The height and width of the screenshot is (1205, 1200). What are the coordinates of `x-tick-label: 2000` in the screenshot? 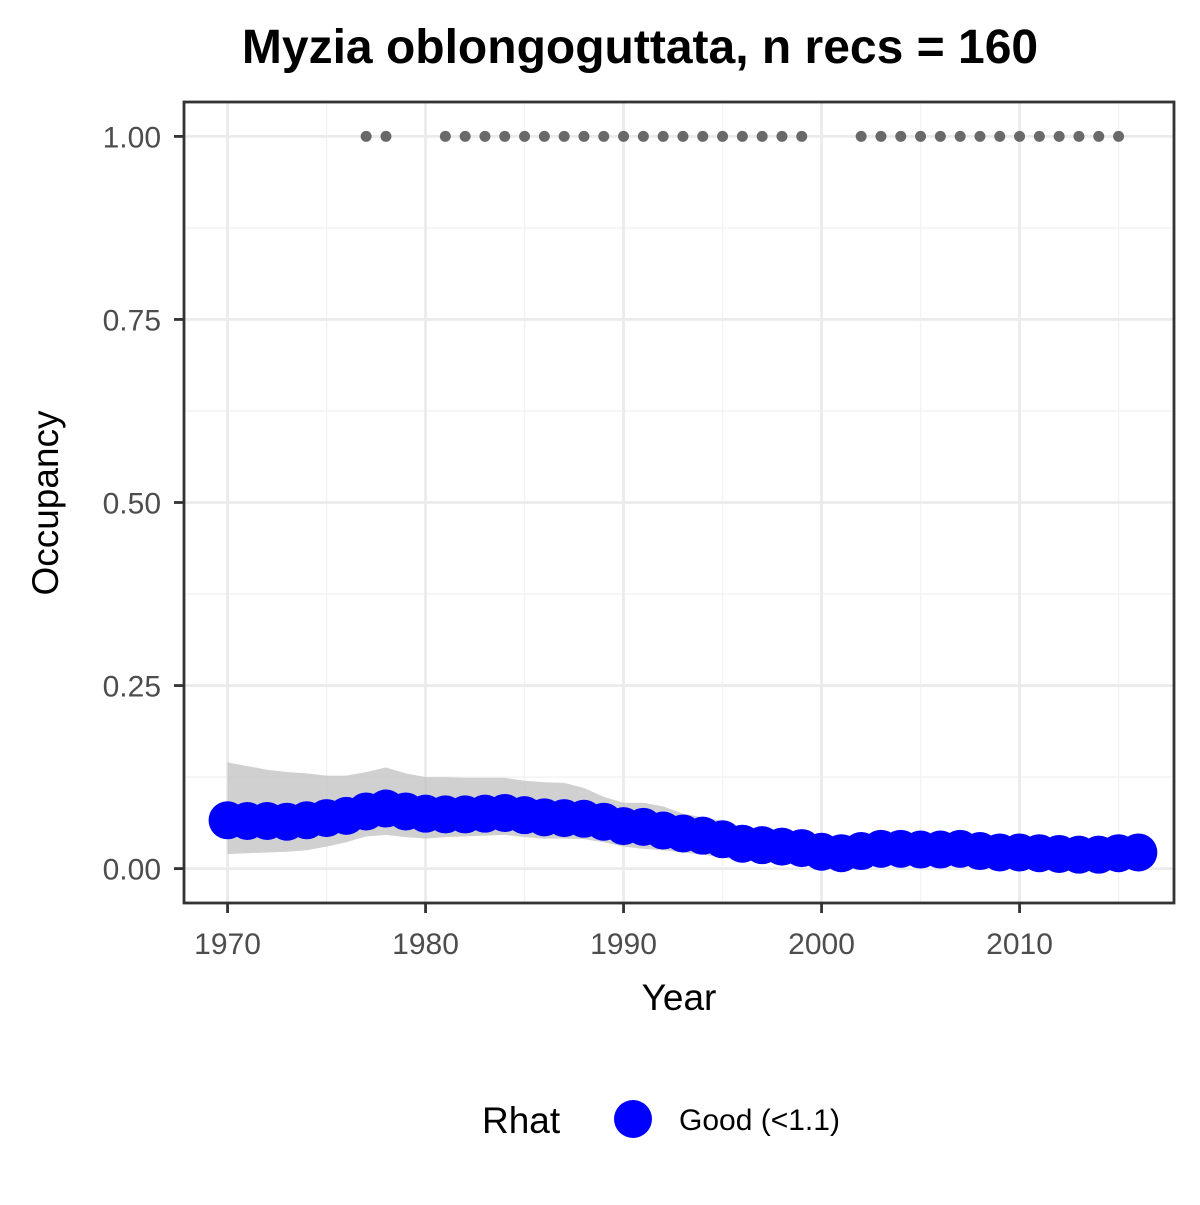 It's located at (821, 944).